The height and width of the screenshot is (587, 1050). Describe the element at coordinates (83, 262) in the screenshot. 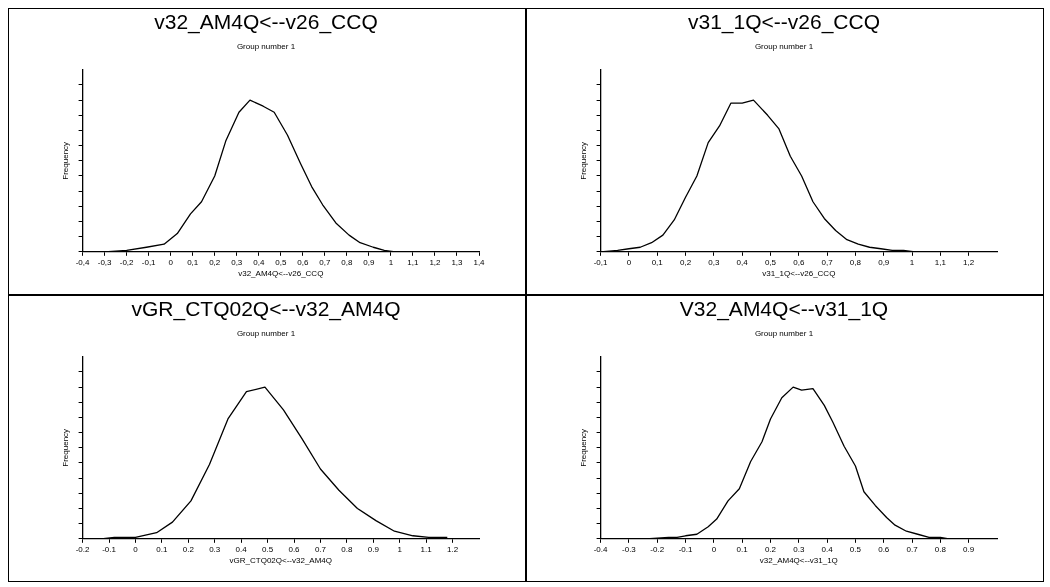

I see `x-tick-label: -0,4` at that location.